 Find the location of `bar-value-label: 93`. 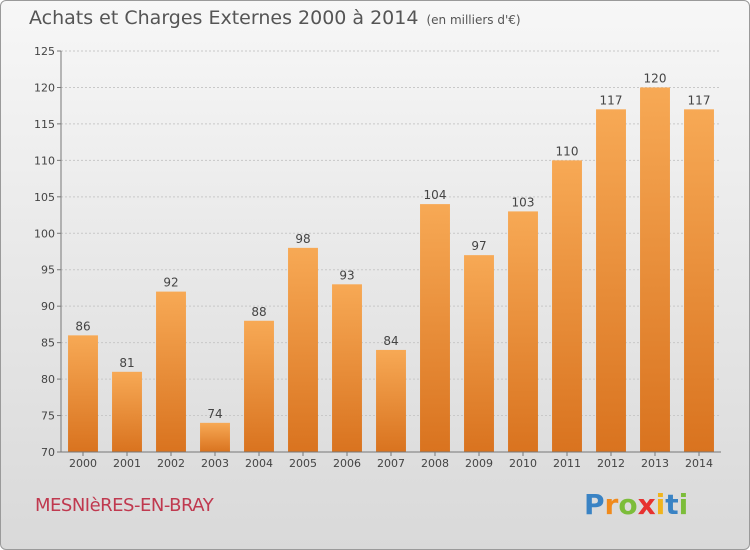

bar-value-label: 93 is located at coordinates (346, 275).